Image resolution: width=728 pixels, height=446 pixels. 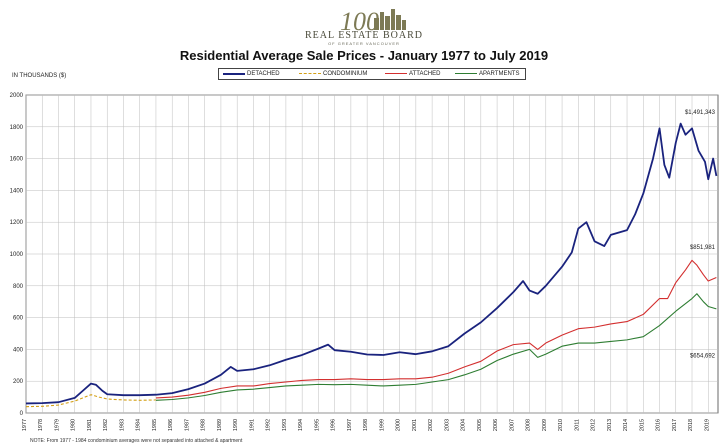 I want to click on y-tick-label: 0, so click(x=22, y=414).